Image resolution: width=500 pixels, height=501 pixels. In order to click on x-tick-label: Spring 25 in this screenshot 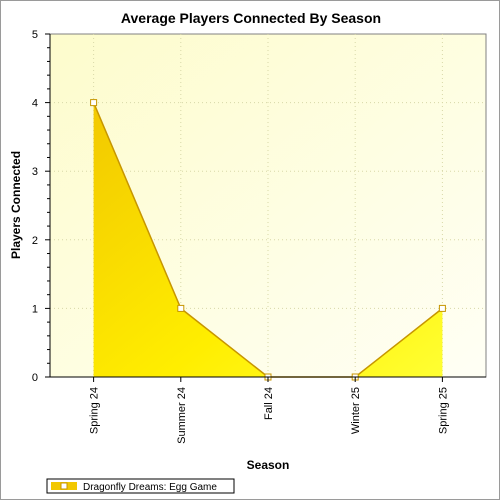, I will do `click(443, 410)`.